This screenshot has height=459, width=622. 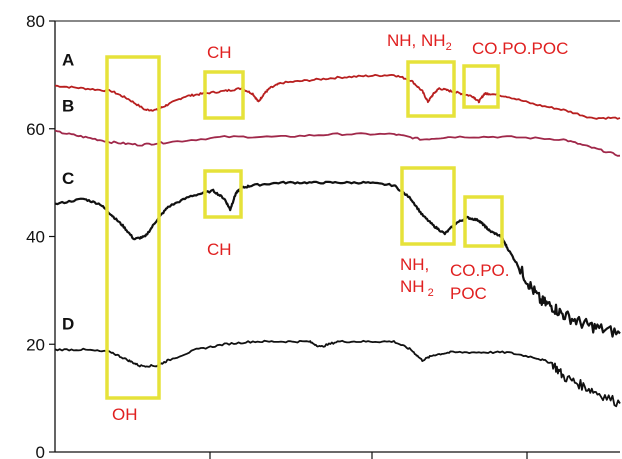 I want to click on annot-nh-top-main: NH, NH, so click(x=416, y=40).